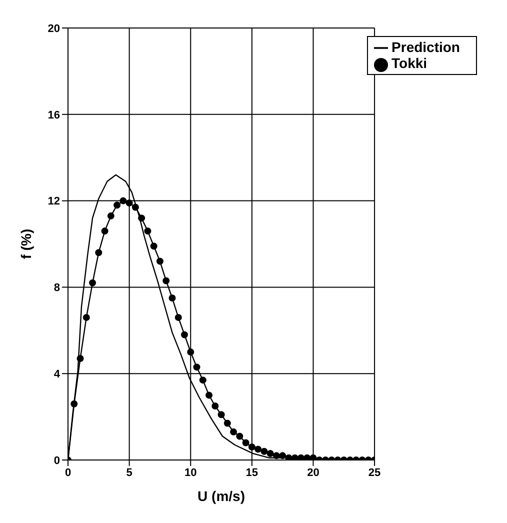 The image size is (507, 523). What do you see at coordinates (68, 472) in the screenshot?
I see `x-tick-label: 0` at bounding box center [68, 472].